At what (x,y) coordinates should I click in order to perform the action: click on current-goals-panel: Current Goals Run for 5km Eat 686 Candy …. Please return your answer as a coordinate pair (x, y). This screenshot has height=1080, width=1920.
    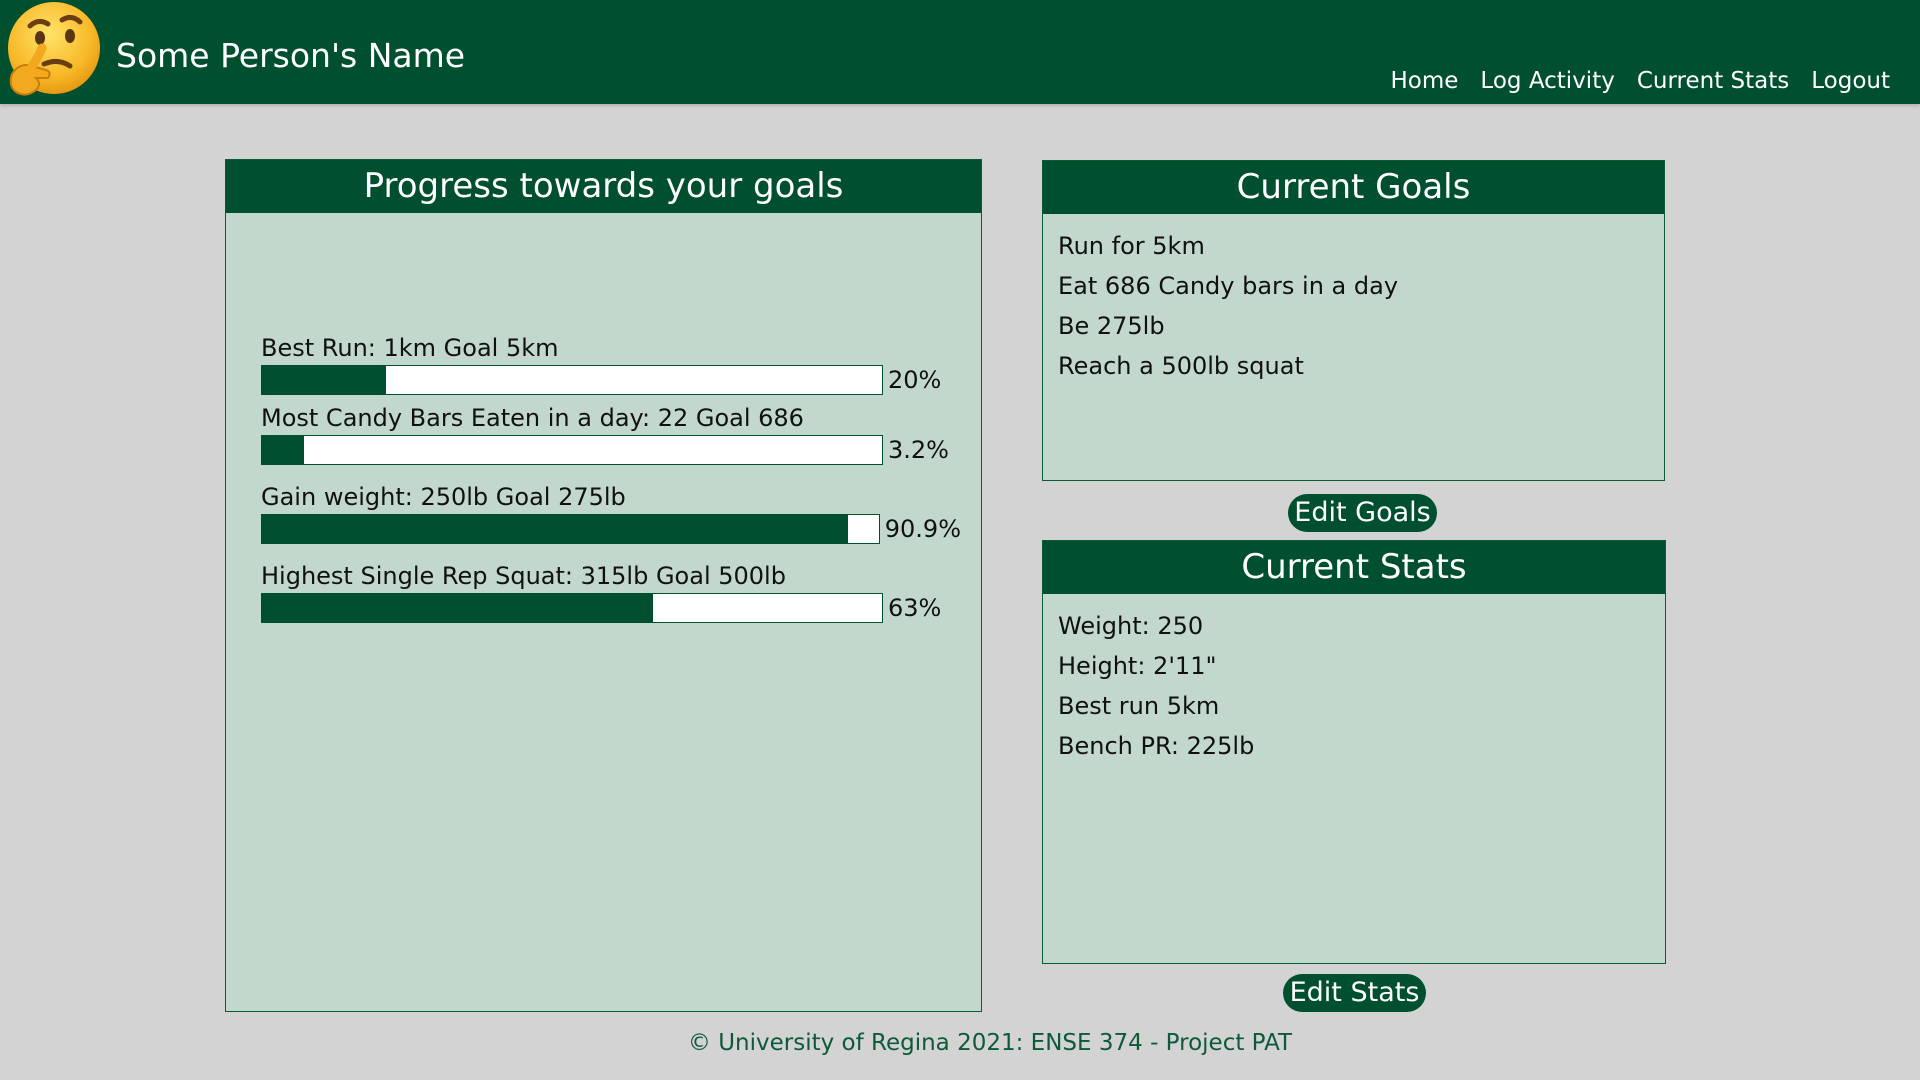
    Looking at the image, I should click on (1353, 320).